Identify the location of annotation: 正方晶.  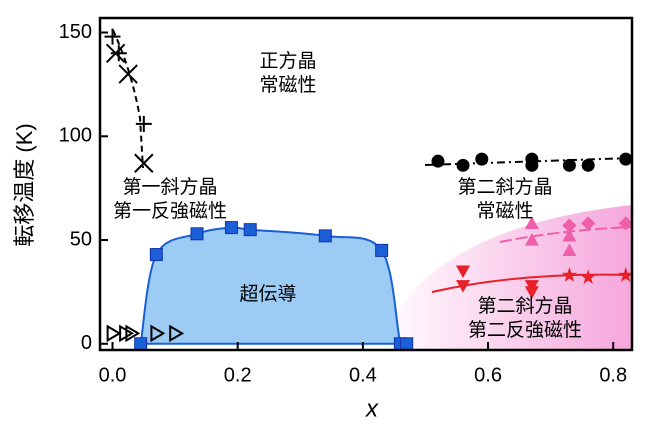
(287, 61).